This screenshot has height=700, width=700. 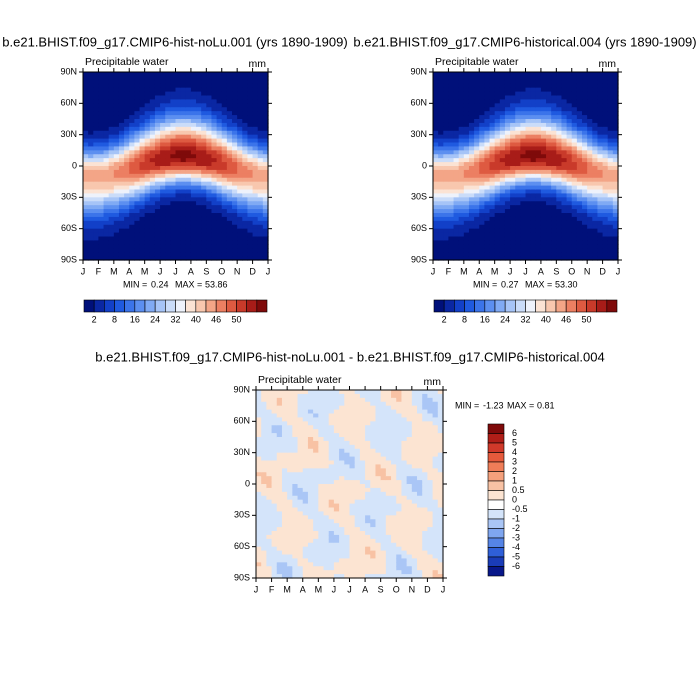 What do you see at coordinates (495, 271) in the screenshot?
I see `x-tick-label: M` at bounding box center [495, 271].